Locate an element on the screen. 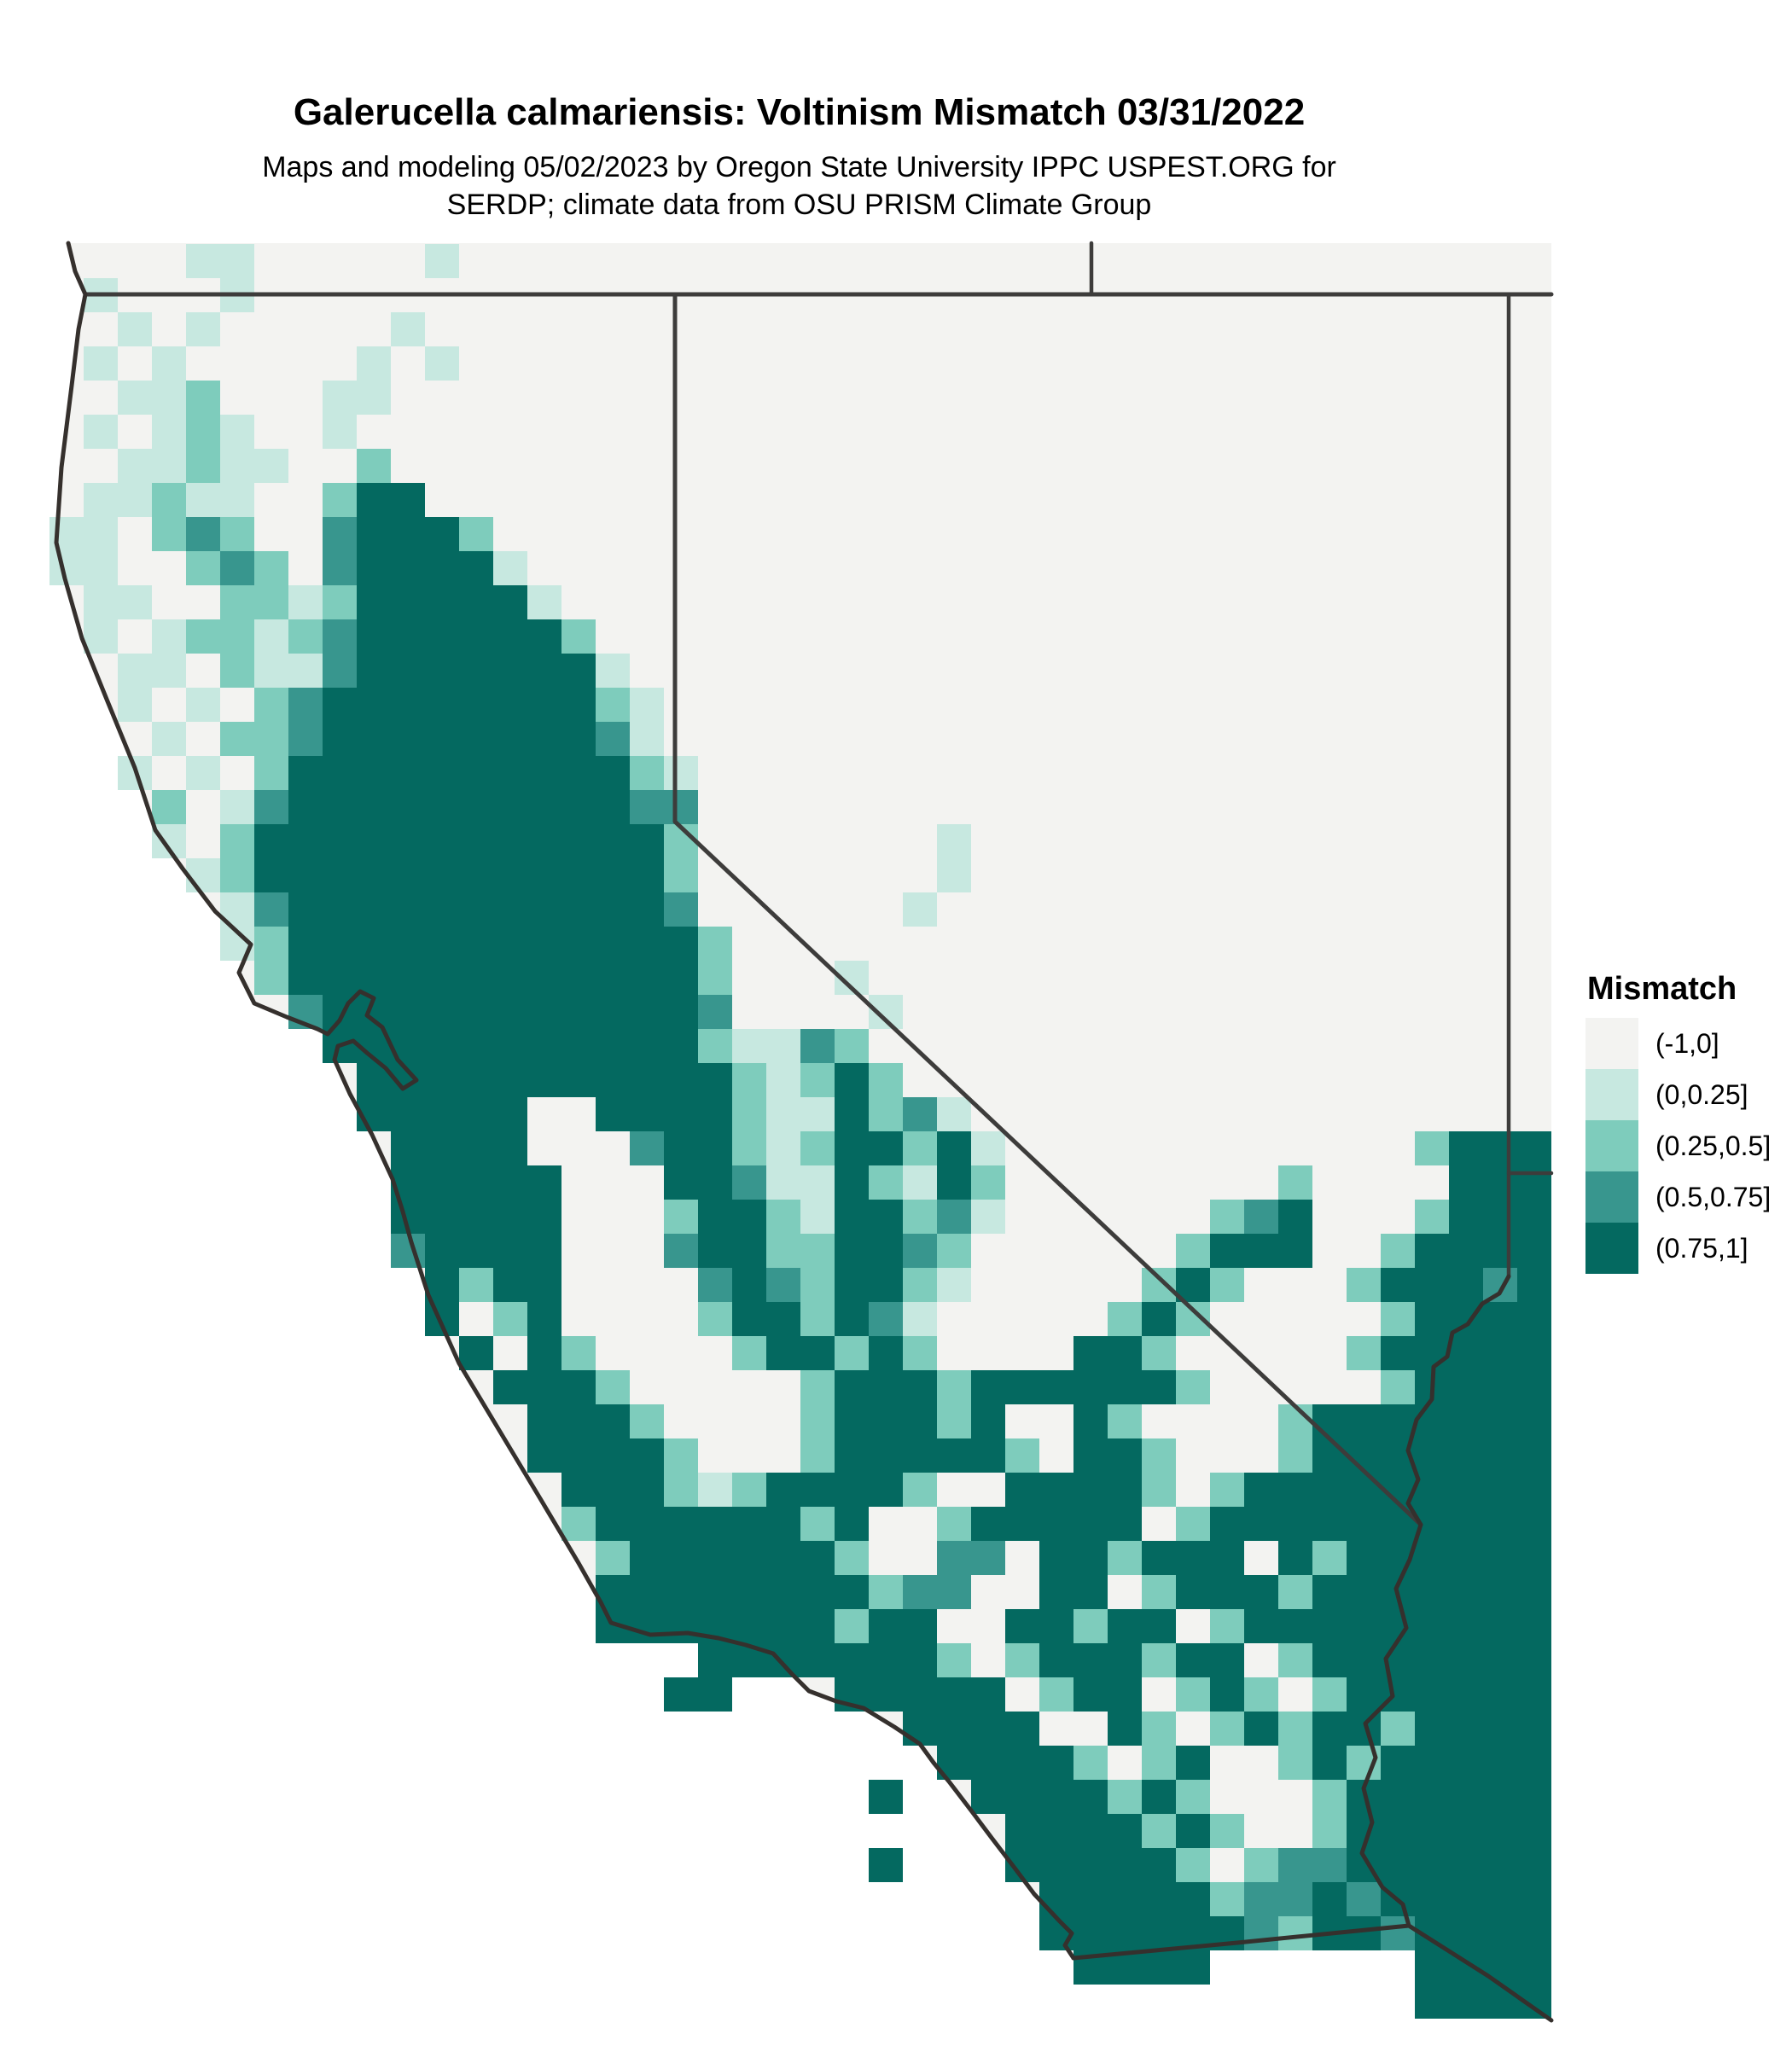 This screenshot has height=2069, width=1792. colorado-river-border is located at coordinates (1435, 1601).